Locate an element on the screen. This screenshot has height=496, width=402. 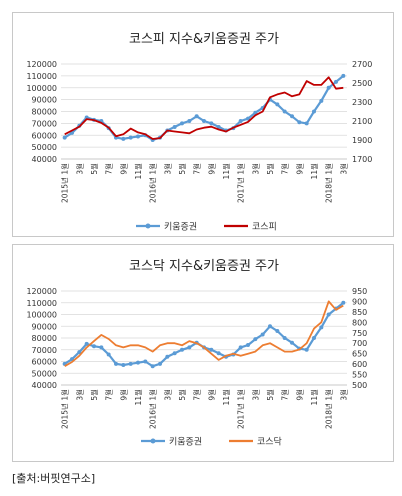
y-right-tick-label: 900 is located at coordinates (359, 301).